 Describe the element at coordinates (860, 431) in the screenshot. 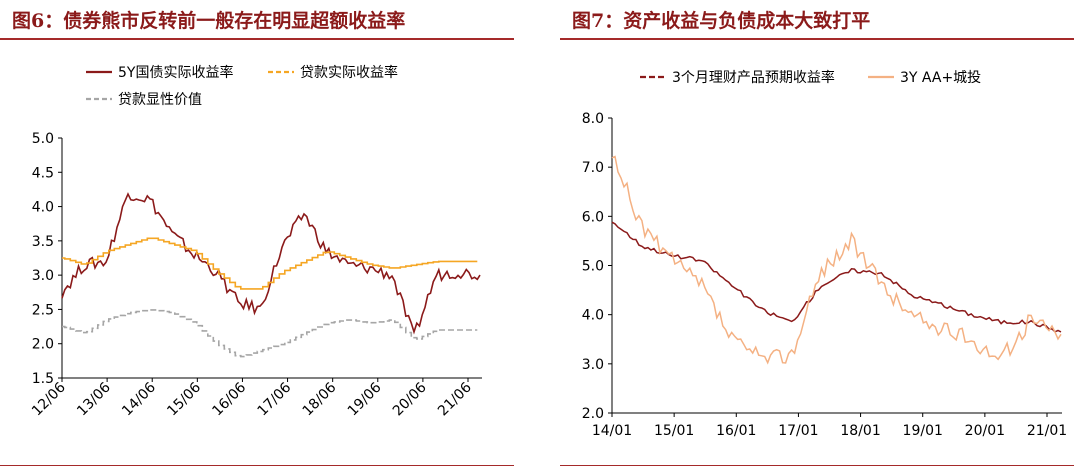

I see `x-tick-label: 18/01` at that location.